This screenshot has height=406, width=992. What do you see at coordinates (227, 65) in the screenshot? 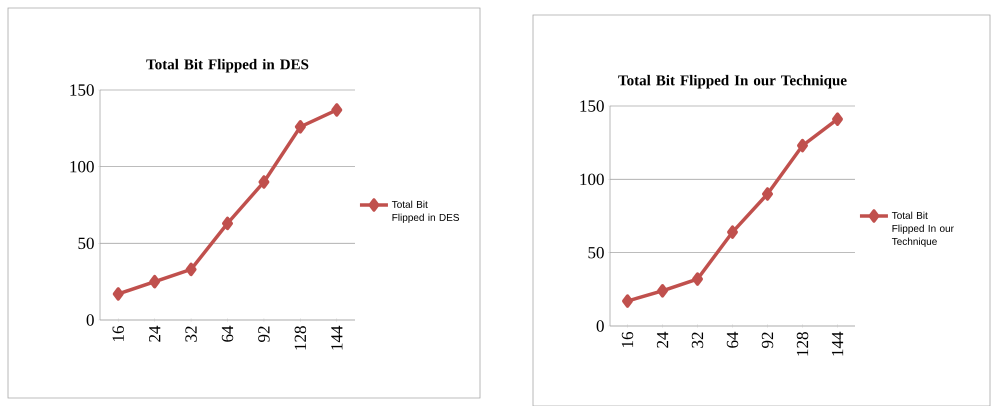
I see `chart-title: Total Bit Flipped in DES` at bounding box center [227, 65].